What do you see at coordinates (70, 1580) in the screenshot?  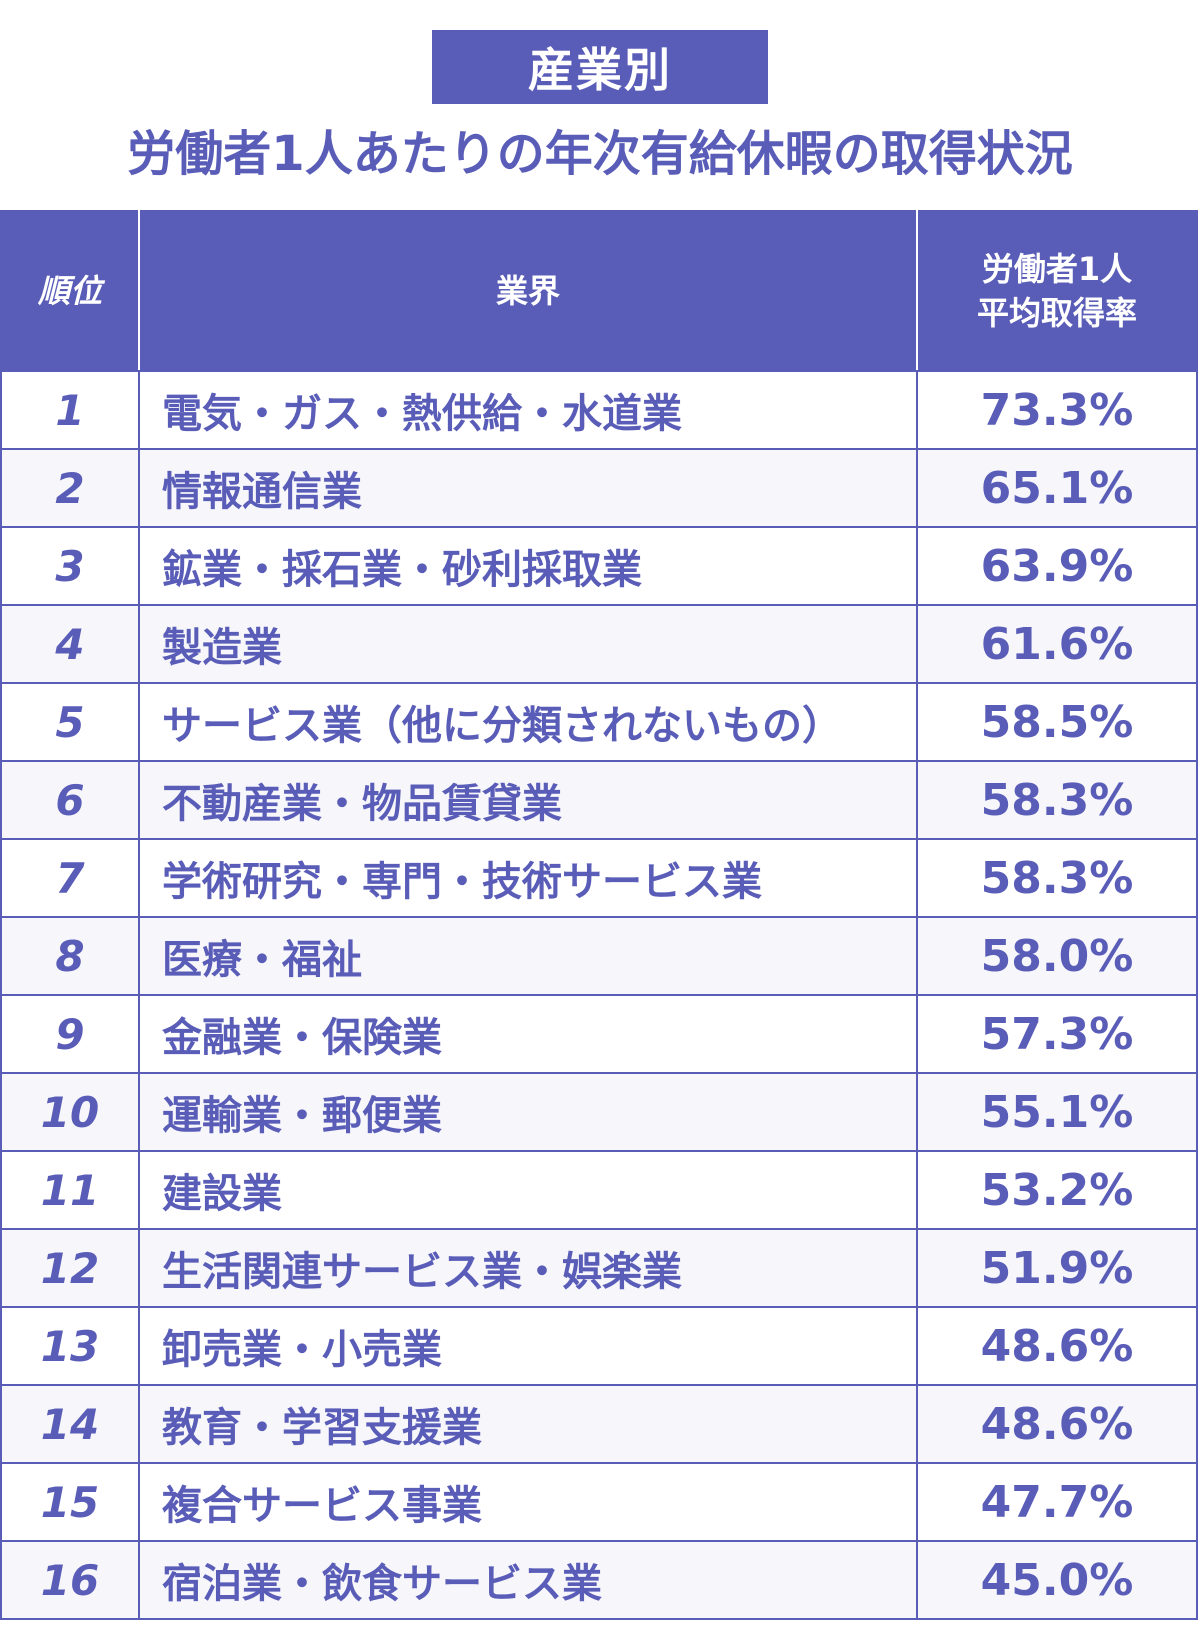 I see `rank-cell: 16` at bounding box center [70, 1580].